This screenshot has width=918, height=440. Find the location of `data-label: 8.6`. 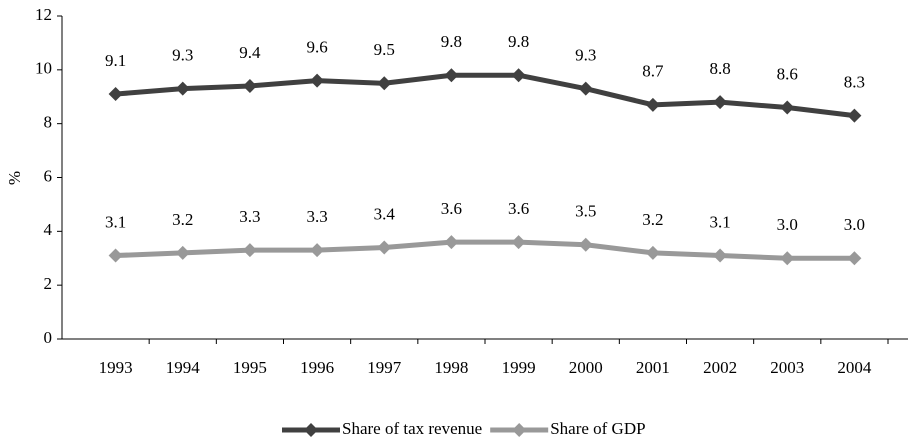

data-label: 8.6 is located at coordinates (787, 73).